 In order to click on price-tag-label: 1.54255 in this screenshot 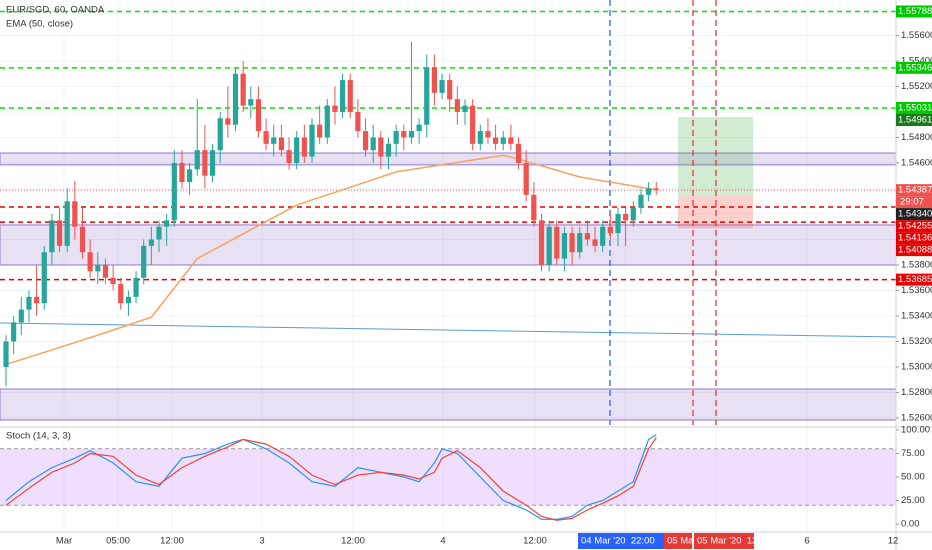, I will do `click(915, 226)`.